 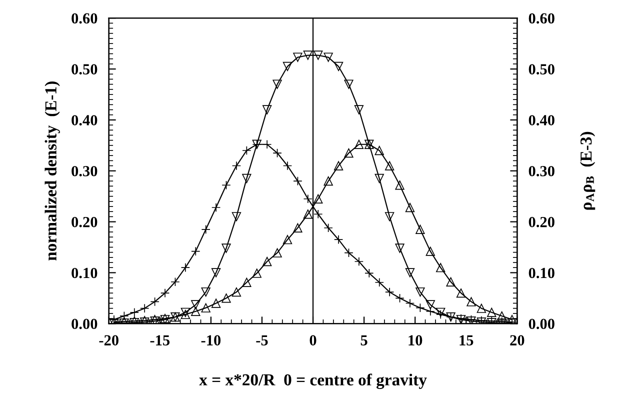 What do you see at coordinates (211, 340) in the screenshot?
I see `x-tick-label: -10` at bounding box center [211, 340].